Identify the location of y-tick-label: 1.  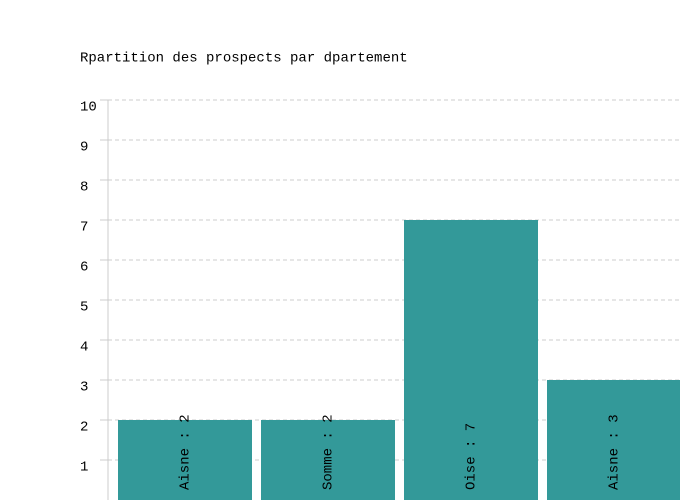
(84, 468).